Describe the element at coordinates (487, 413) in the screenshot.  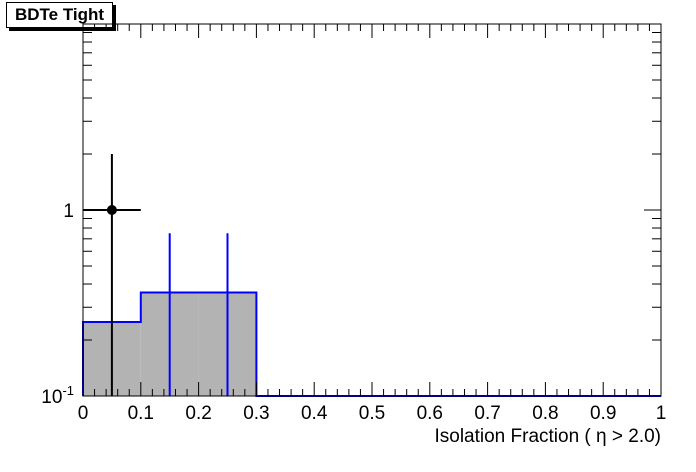
I see `x-tick-label: 0.7` at that location.